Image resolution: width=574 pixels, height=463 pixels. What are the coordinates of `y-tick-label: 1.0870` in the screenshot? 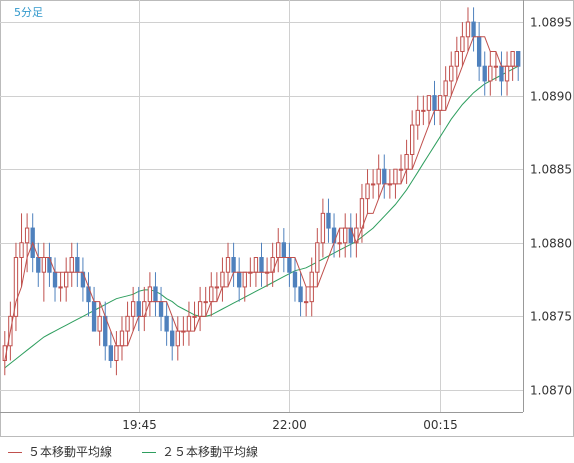 It's located at (551, 391).